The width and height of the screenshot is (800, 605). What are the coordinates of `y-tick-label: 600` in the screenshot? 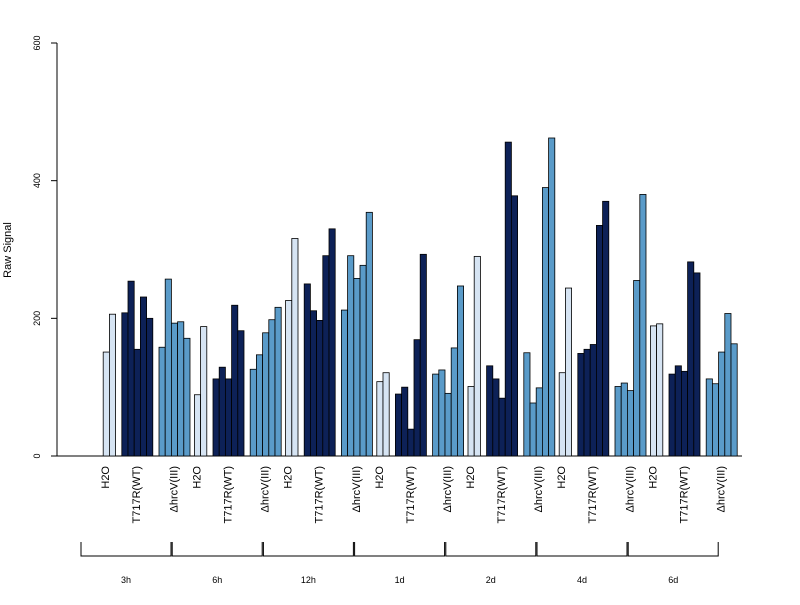 It's located at (37, 42).